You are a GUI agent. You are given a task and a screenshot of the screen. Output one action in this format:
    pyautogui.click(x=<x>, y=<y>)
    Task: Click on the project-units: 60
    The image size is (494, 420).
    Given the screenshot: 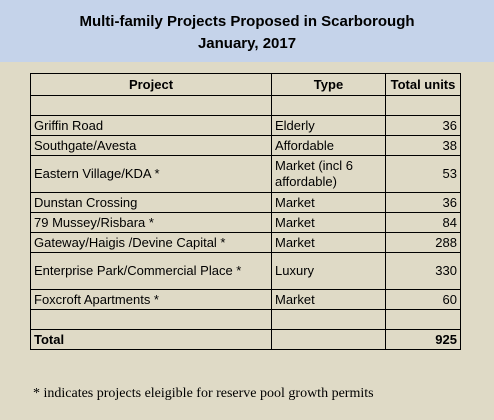 What is the action you would take?
    pyautogui.click(x=423, y=299)
    